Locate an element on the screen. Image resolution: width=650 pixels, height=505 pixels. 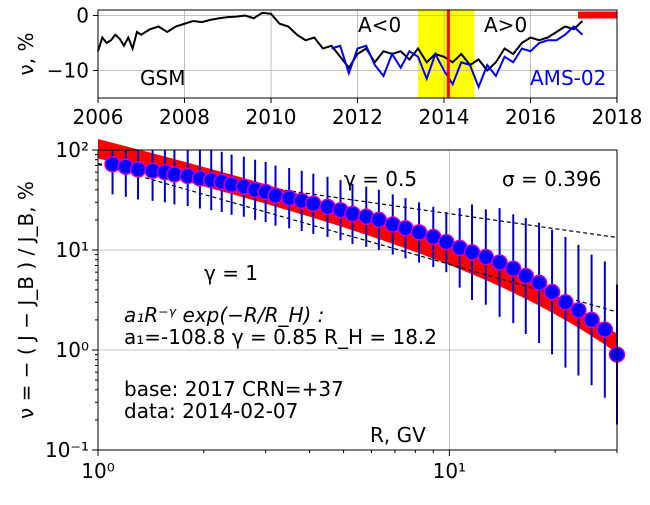
fit-formula: a₁R⁻ᵞ exp(−R/R_H) : is located at coordinates (224, 315).